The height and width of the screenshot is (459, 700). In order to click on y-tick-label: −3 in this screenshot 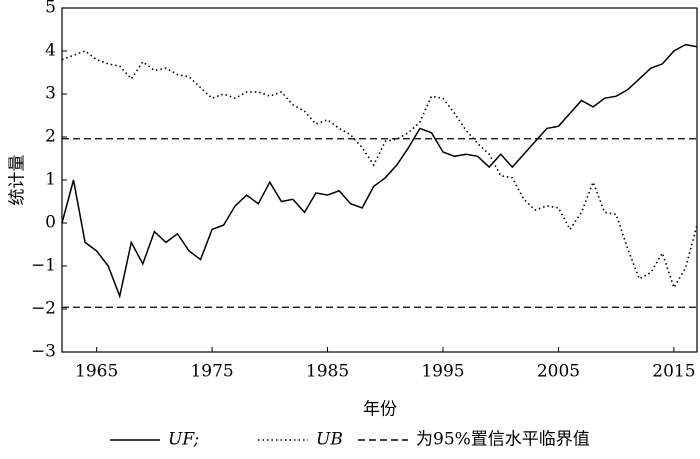, I will do `click(43, 352)`.